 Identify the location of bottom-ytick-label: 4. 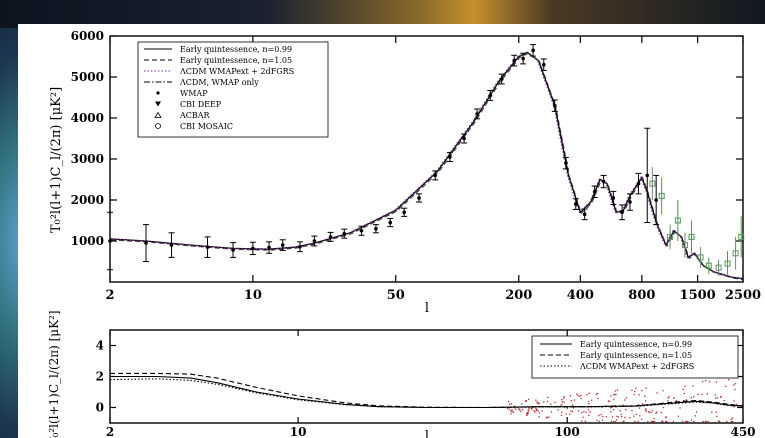
(100, 346).